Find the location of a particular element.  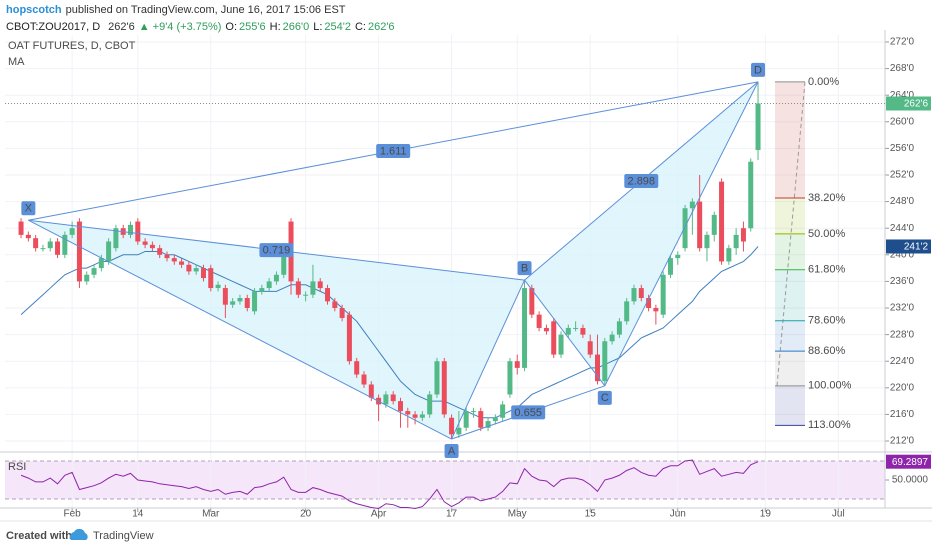

quote-value: 266'0 is located at coordinates (296, 27).